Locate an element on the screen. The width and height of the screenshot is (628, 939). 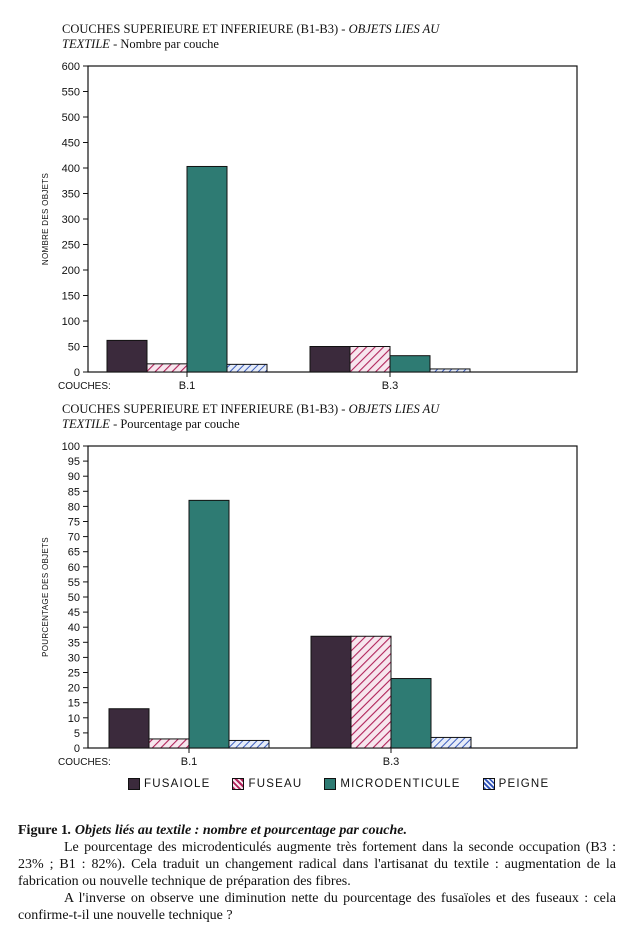
legend-label-microdenticule: MICRODENTICULE is located at coordinates (400, 784).